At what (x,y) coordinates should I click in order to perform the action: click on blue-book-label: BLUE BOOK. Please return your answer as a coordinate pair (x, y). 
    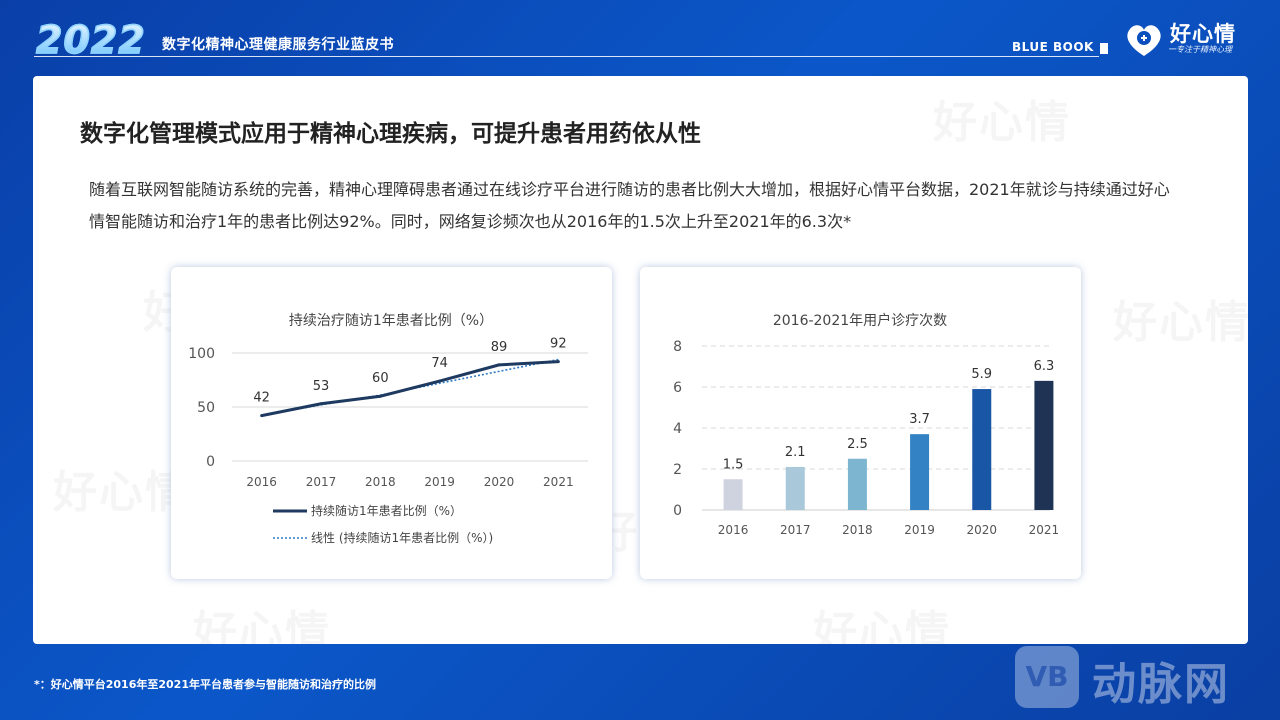
    Looking at the image, I should click on (1053, 47).